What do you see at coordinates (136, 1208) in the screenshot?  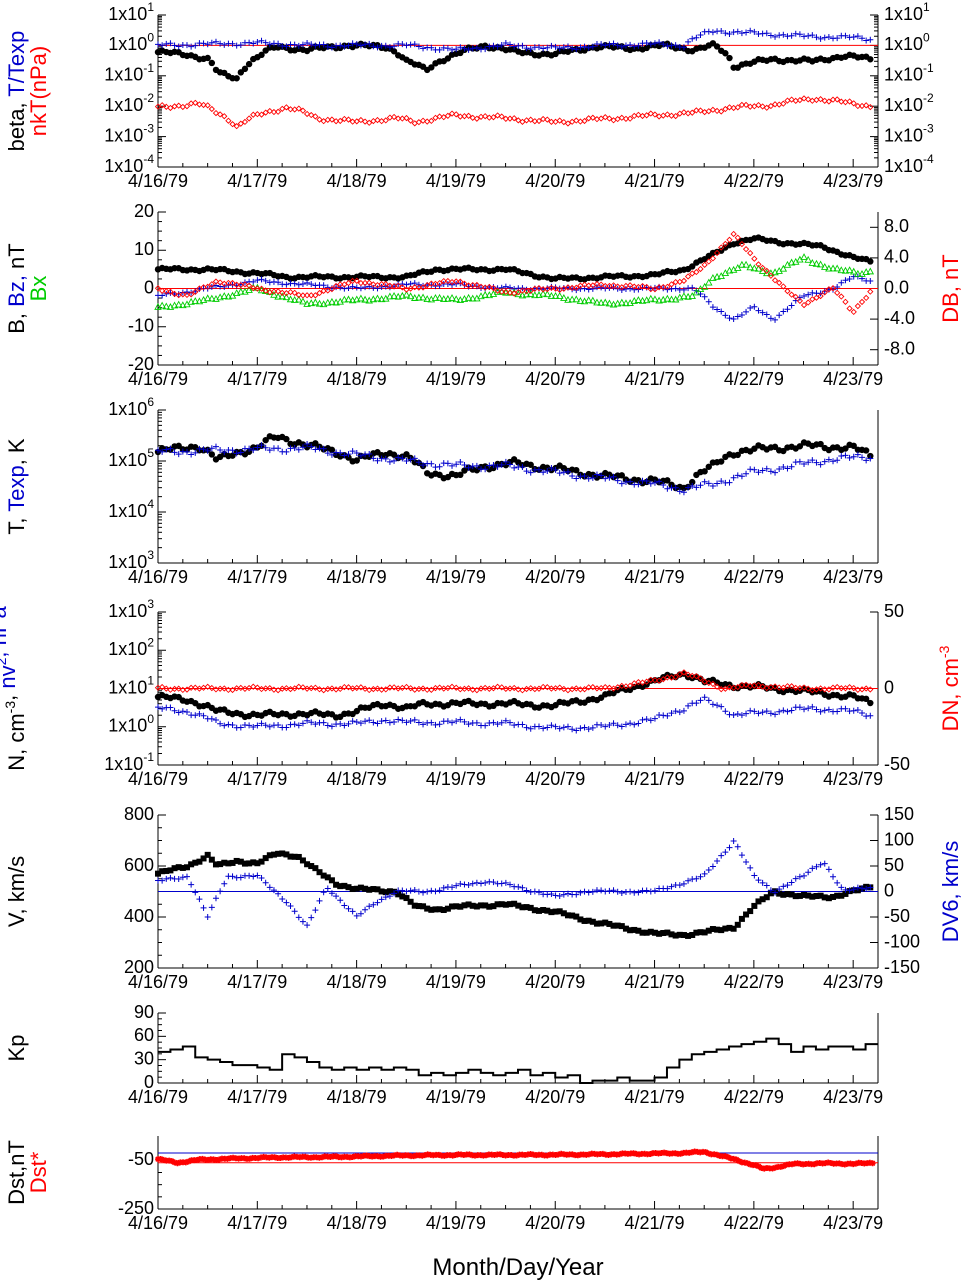 I see `dst-ytick-label: -250` at bounding box center [136, 1208].